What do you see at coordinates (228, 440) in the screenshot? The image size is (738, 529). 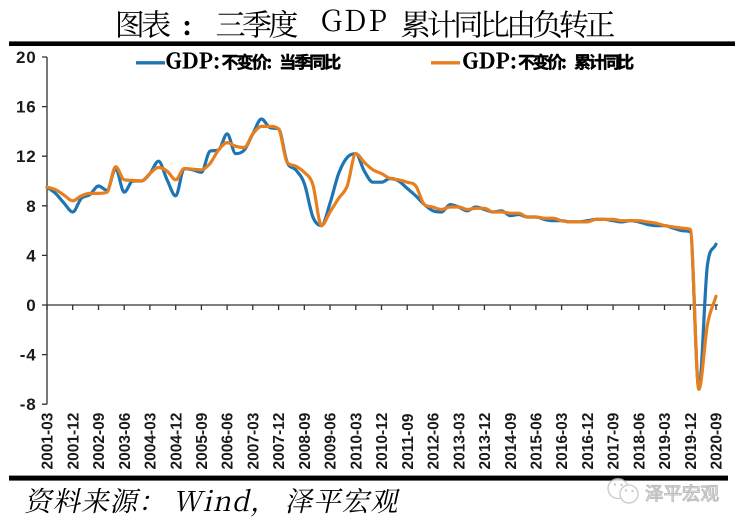 I see `svg-text: 2006-06` at bounding box center [228, 440].